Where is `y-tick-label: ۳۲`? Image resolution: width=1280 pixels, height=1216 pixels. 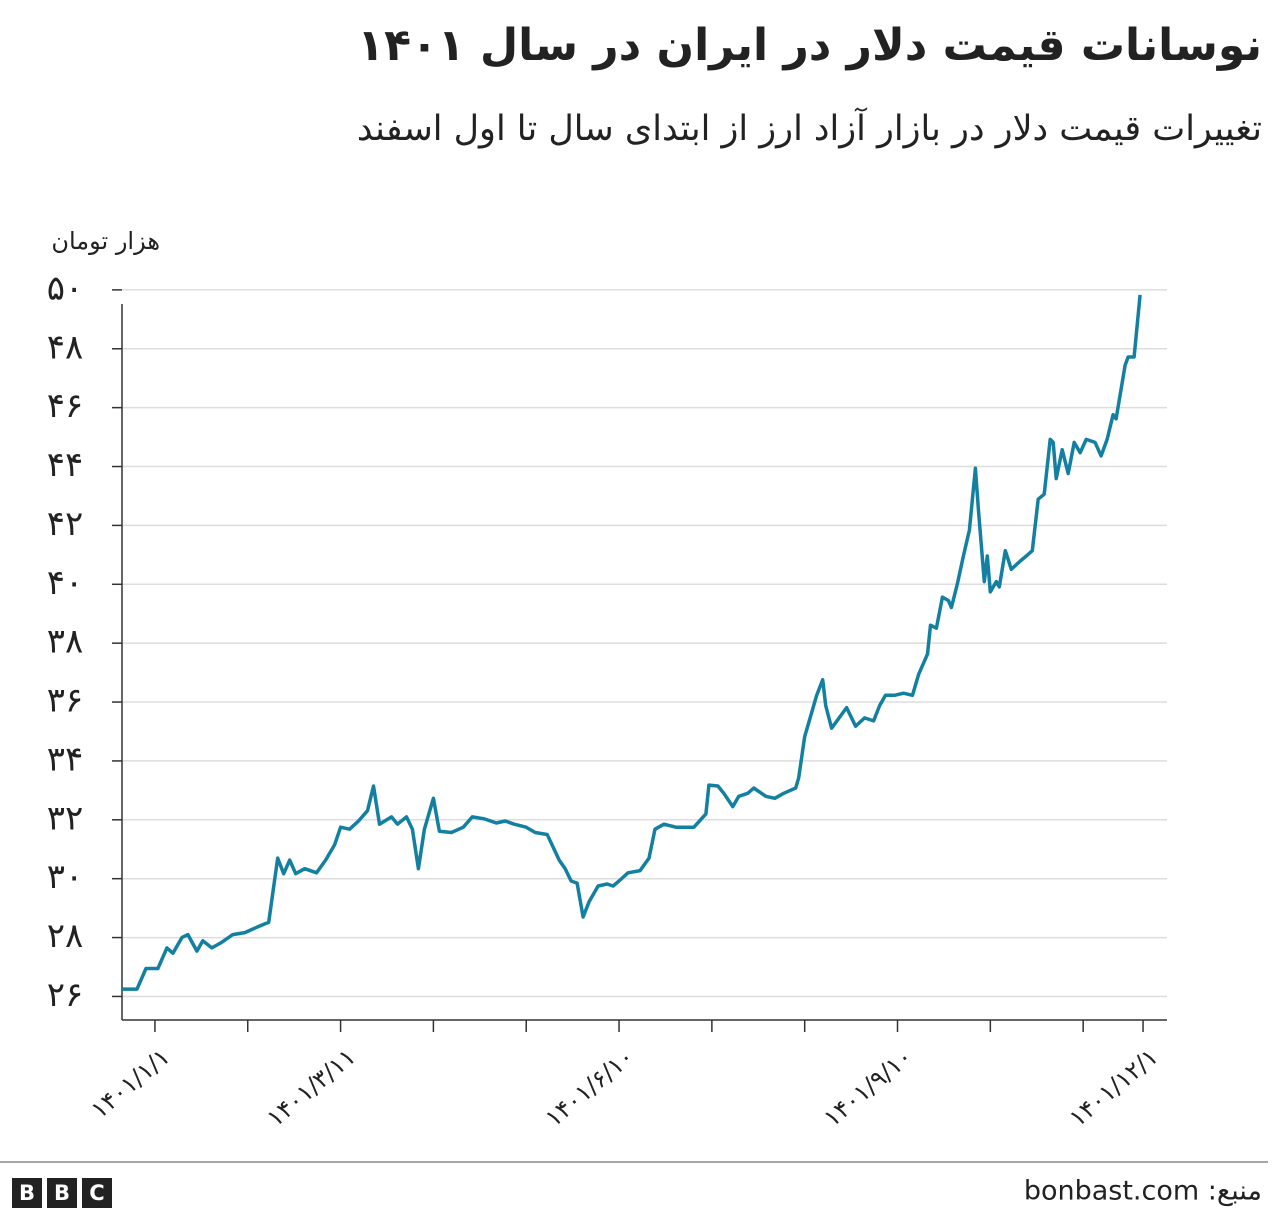 y-tick-label: ۳۲ is located at coordinates (65, 818).